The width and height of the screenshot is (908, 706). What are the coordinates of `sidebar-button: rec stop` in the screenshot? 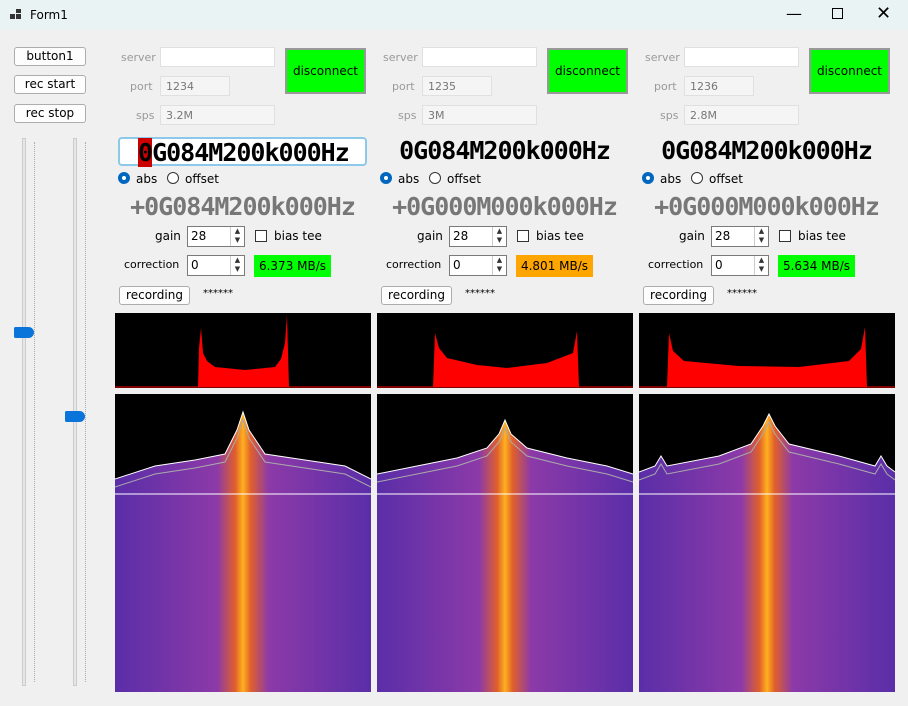 It's located at (50, 113).